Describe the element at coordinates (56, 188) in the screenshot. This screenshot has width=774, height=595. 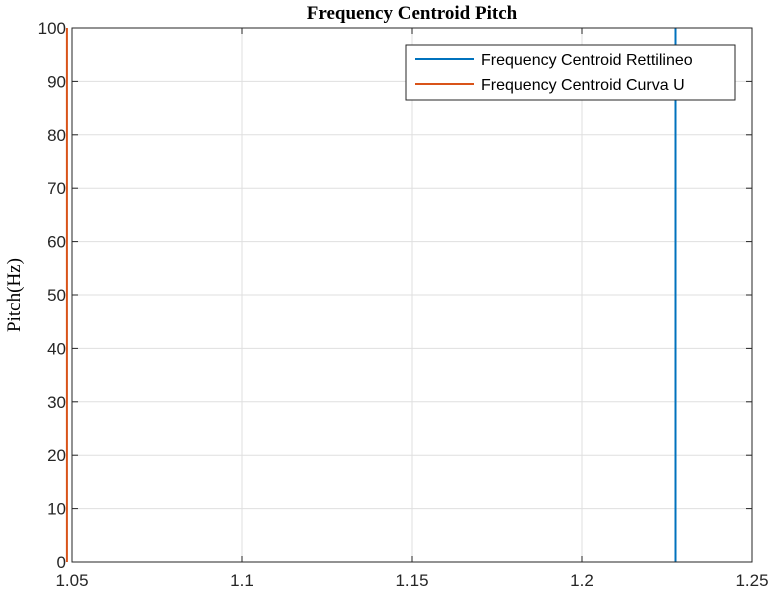
I see `y-tick-label-7: 70` at that location.